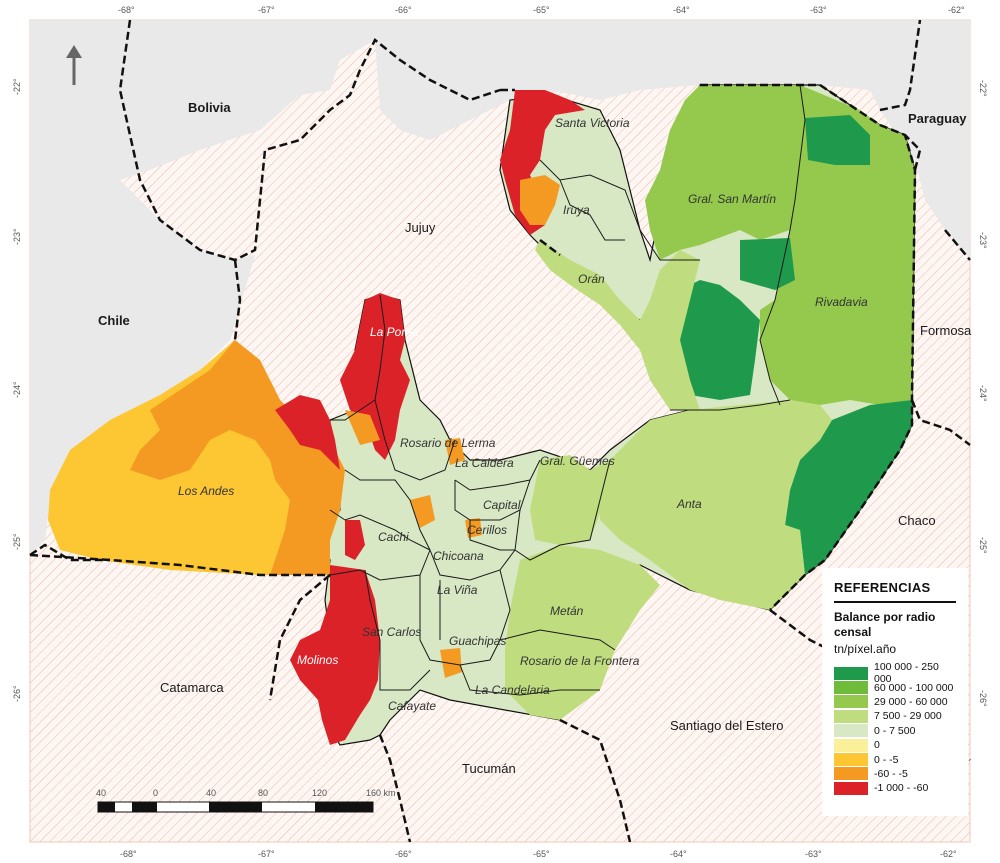  What do you see at coordinates (206, 491) in the screenshot?
I see `label-los-andes: Los Andes` at bounding box center [206, 491].